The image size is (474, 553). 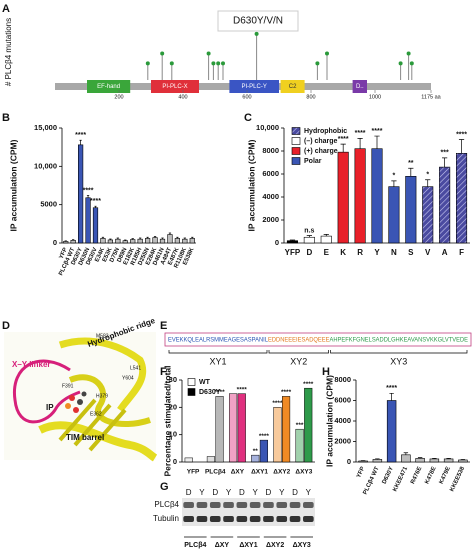 What do you see at coordinates (210, 392) in the screenshot?
I see `legend-label: D630Y` at bounding box center [210, 392].